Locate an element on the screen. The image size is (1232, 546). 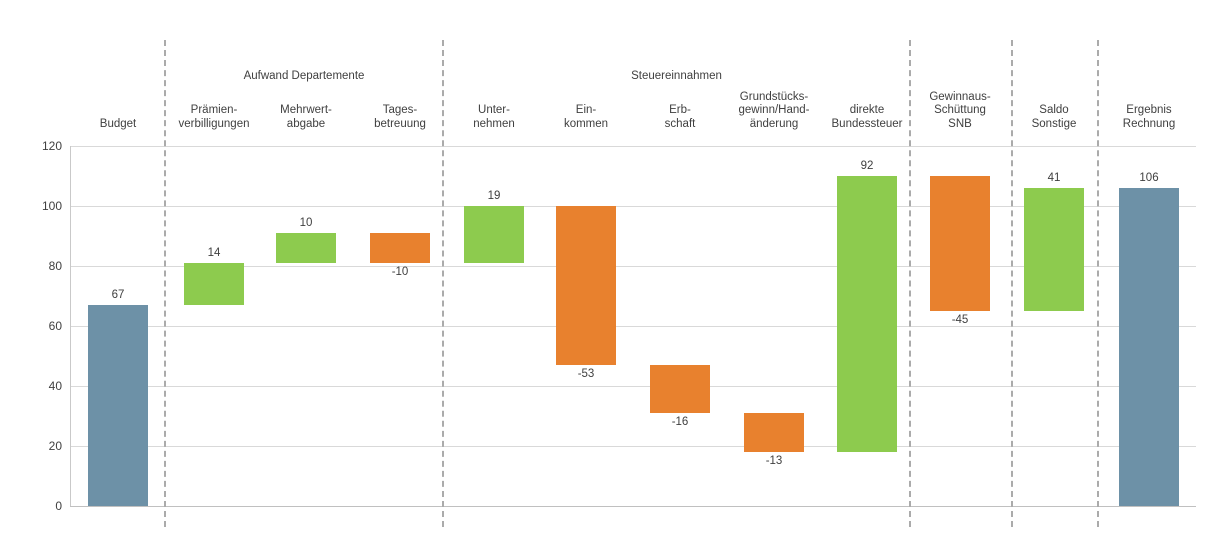
category-label-line: verbilligungen is located at coordinates (214, 123).